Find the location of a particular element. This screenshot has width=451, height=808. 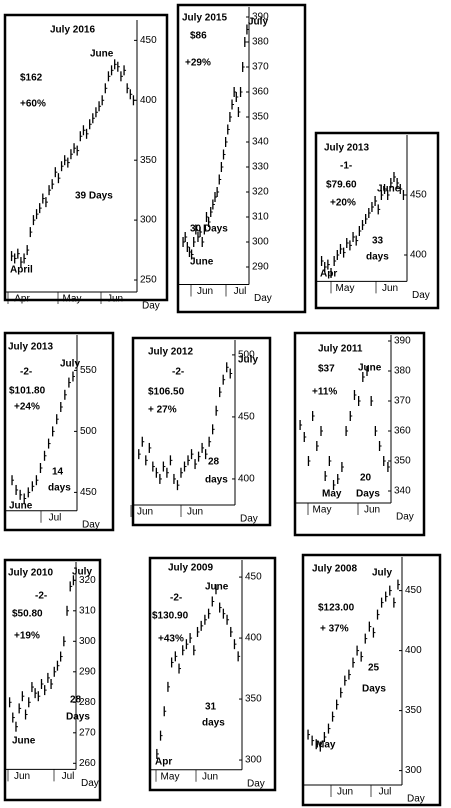

annotation: +29% is located at coordinates (198, 63).